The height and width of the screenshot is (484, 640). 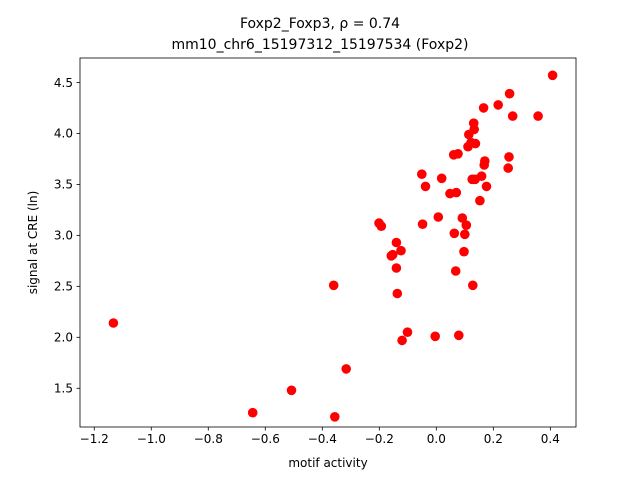 I want to click on y-tick-label-0: 1.5, so click(x=63, y=389).